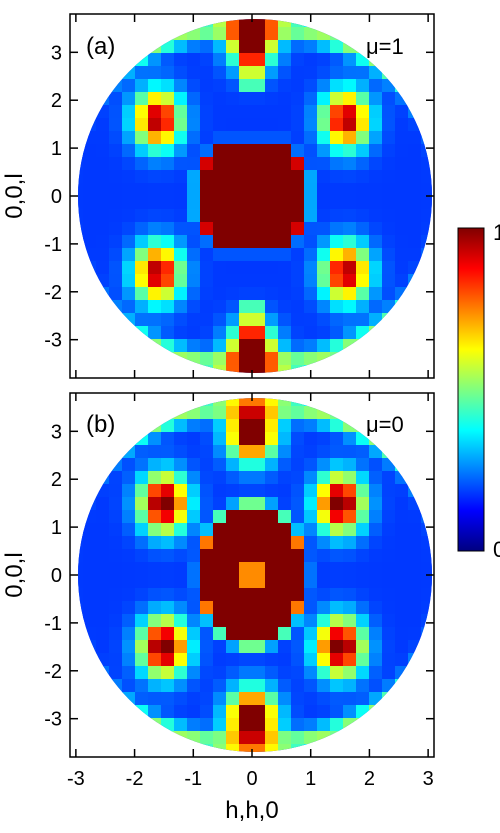 The image size is (500, 833). Describe the element at coordinates (193, 779) in the screenshot. I see `x-tick-label: -1` at that location.